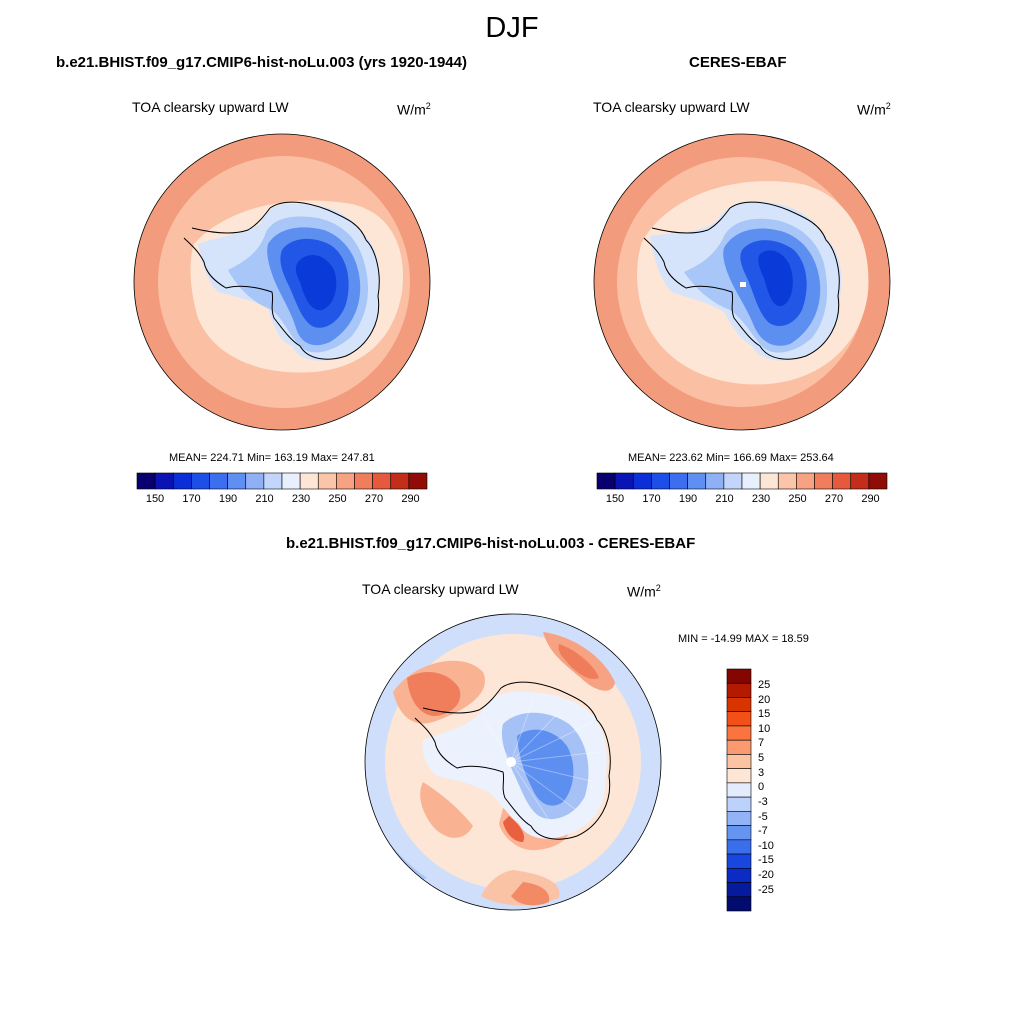  What do you see at coordinates (731, 458) in the screenshot?
I see `obs-stats: MEAN= 223.62 Min= 166.69 Max= 253.64` at bounding box center [731, 458].